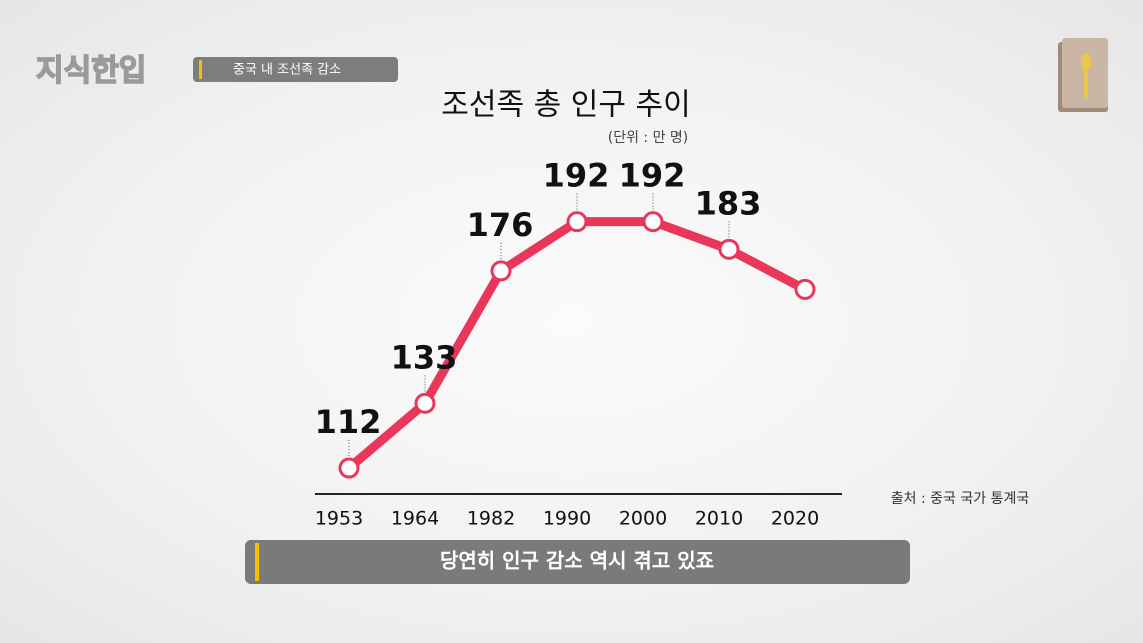  I want to click on header-tag-accent, so click(200, 69).